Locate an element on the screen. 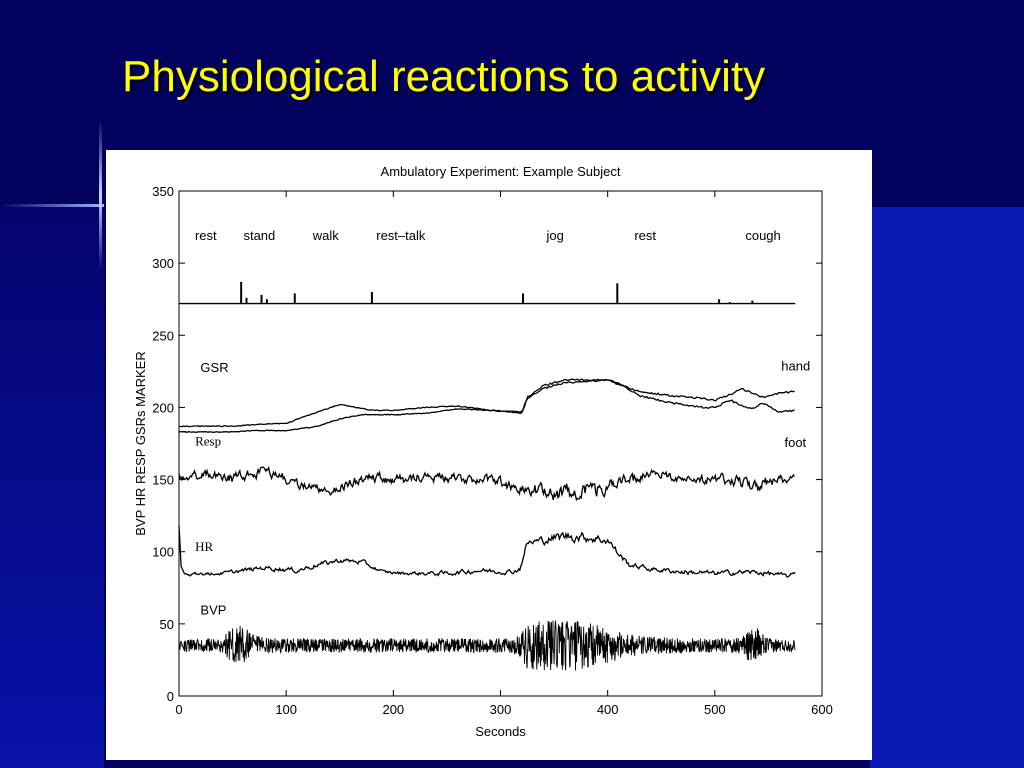 The width and height of the screenshot is (1024, 768). y-tick-label: 150 is located at coordinates (163, 480).